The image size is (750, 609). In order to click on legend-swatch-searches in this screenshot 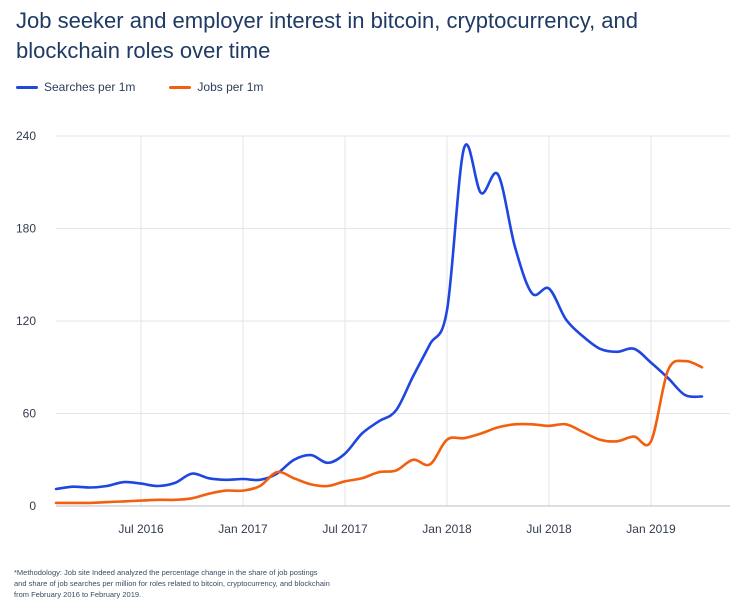, I will do `click(27, 87)`.